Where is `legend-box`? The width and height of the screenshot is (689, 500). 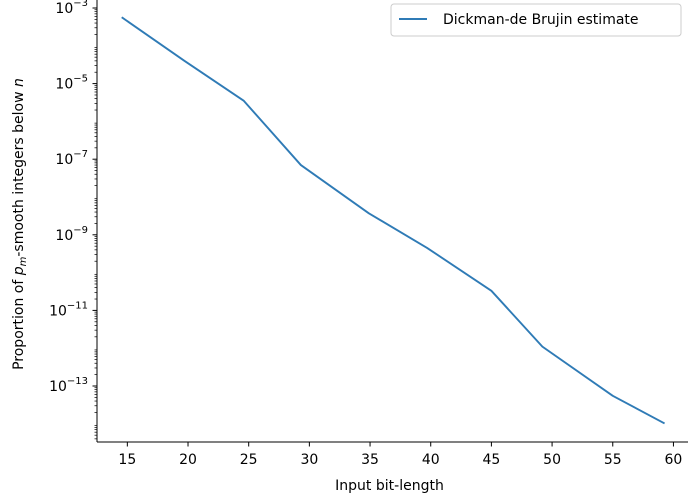 legend-box is located at coordinates (536, 20).